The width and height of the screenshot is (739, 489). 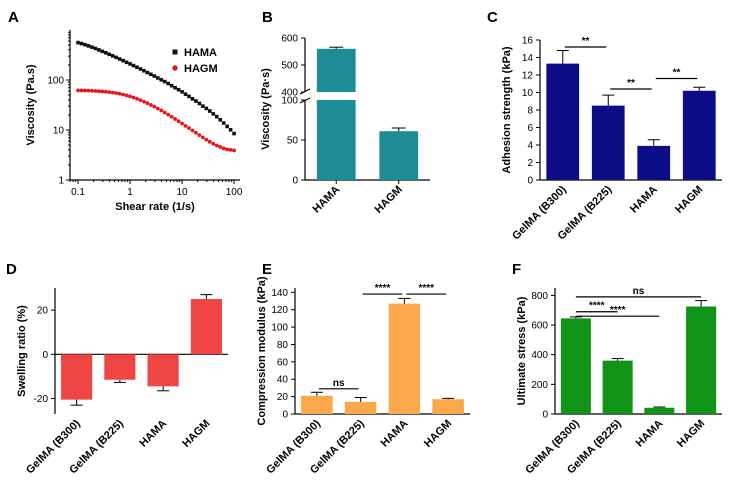 What do you see at coordinates (283, 397) in the screenshot?
I see `e-y-tick-label: 20` at bounding box center [283, 397].